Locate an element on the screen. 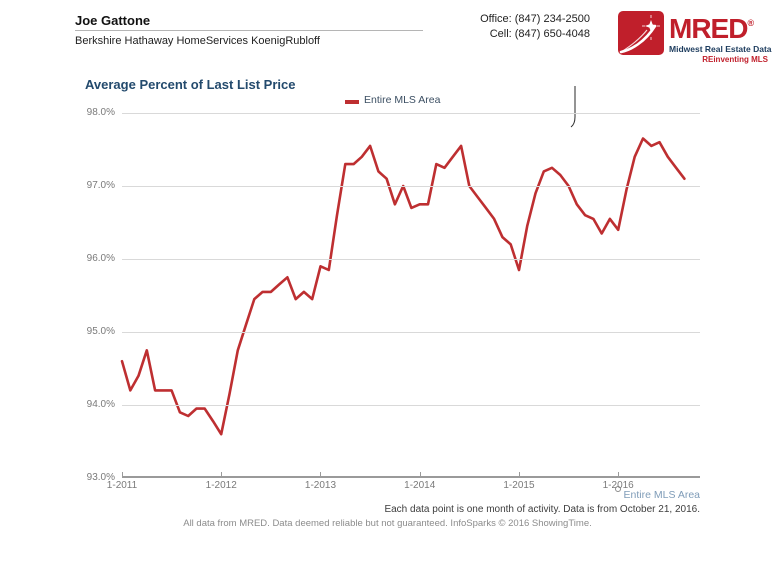  x-tick-label-1-2013: 1-2013 is located at coordinates (320, 485).